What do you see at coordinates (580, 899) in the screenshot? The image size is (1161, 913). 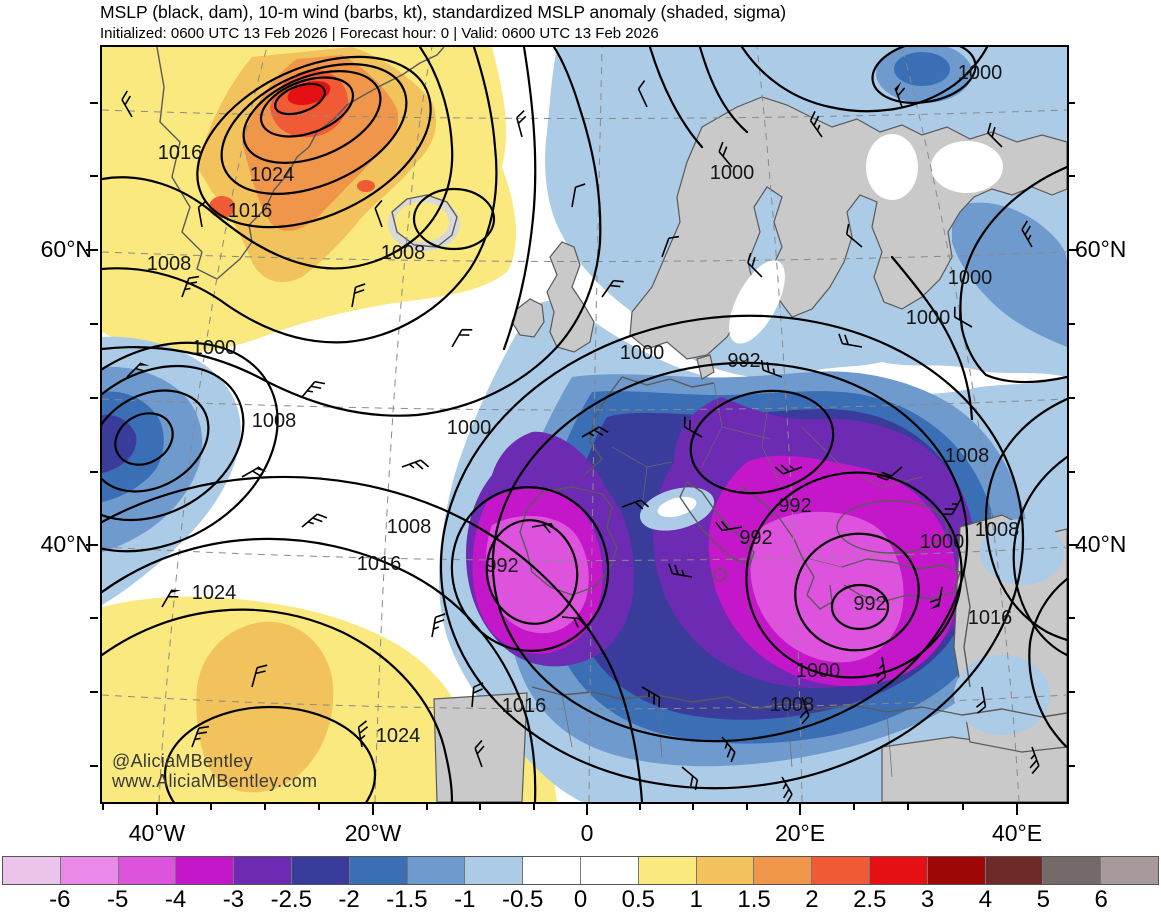 I see `colorbar-tick-label: 0` at bounding box center [580, 899].